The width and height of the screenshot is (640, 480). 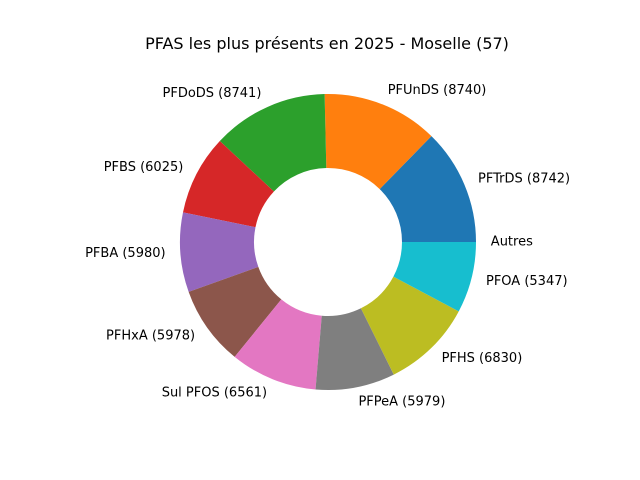 I want to click on label-pfdods-8741: PFDoDS (8741), so click(x=212, y=93).